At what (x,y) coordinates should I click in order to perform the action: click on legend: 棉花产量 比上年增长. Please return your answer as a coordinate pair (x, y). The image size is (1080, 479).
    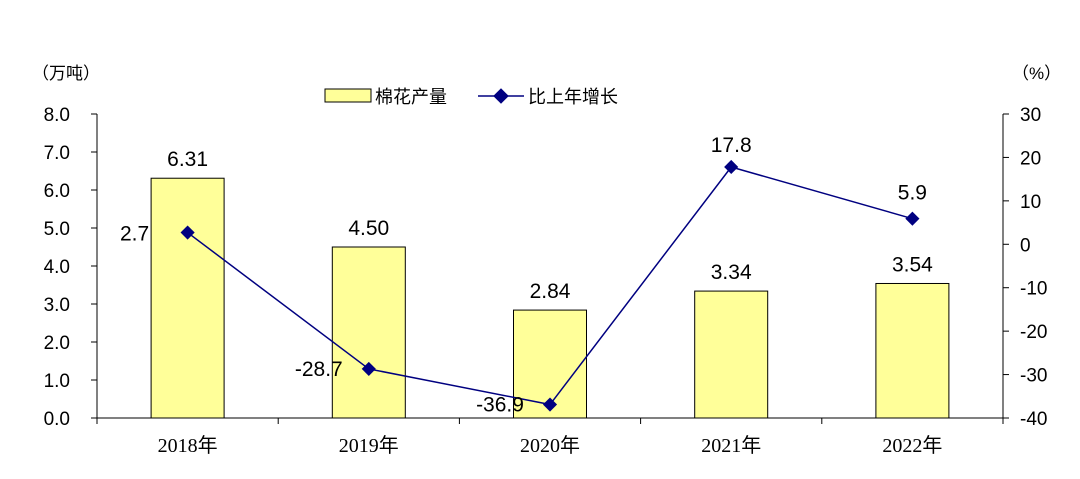
    Looking at the image, I should click on (471, 97).